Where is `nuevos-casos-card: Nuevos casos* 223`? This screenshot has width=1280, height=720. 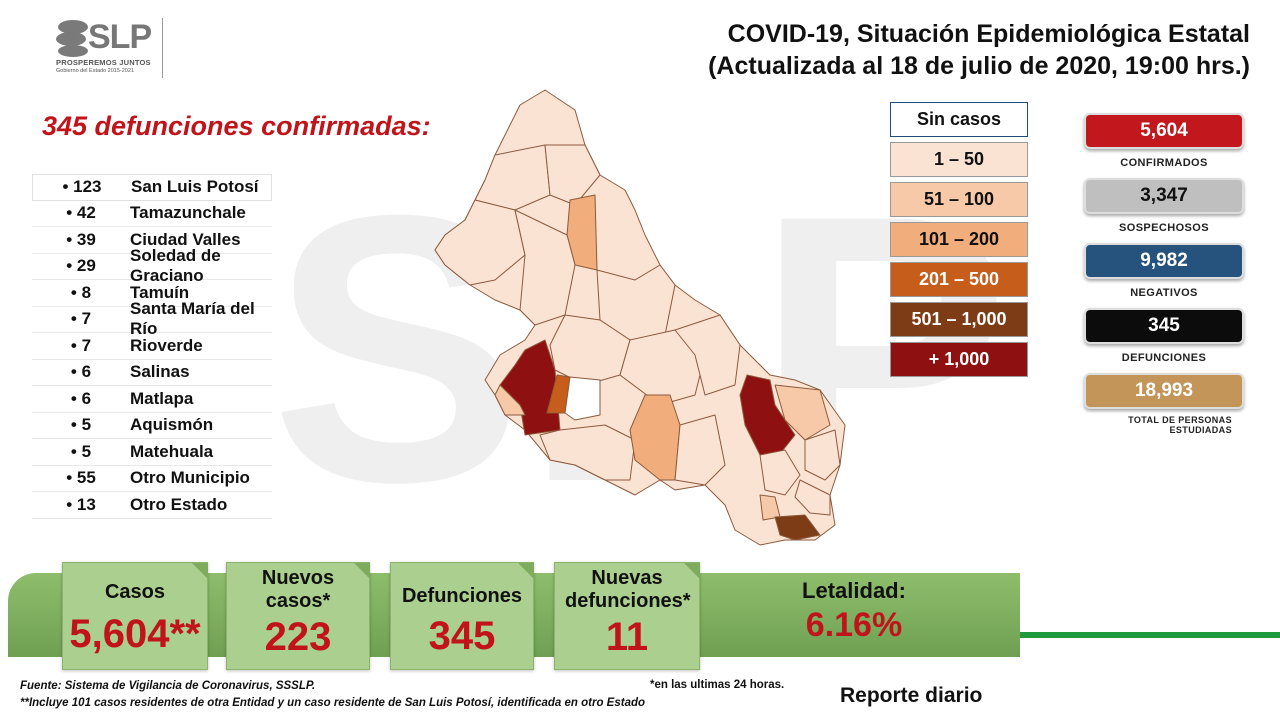 nuevos-casos-card: Nuevos casos* 223 is located at coordinates (298, 616).